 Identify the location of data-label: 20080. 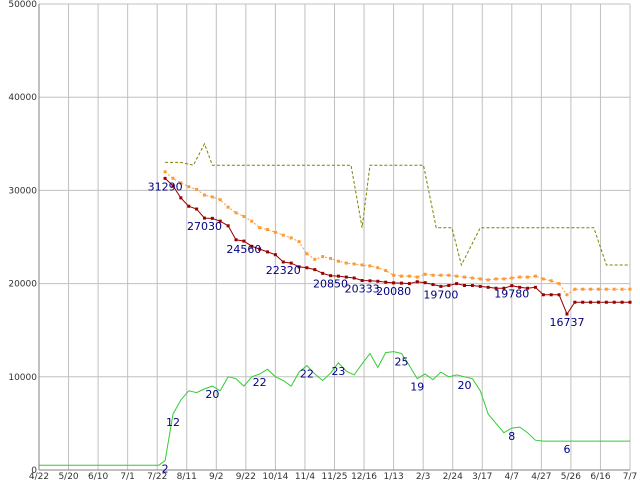
(393, 291).